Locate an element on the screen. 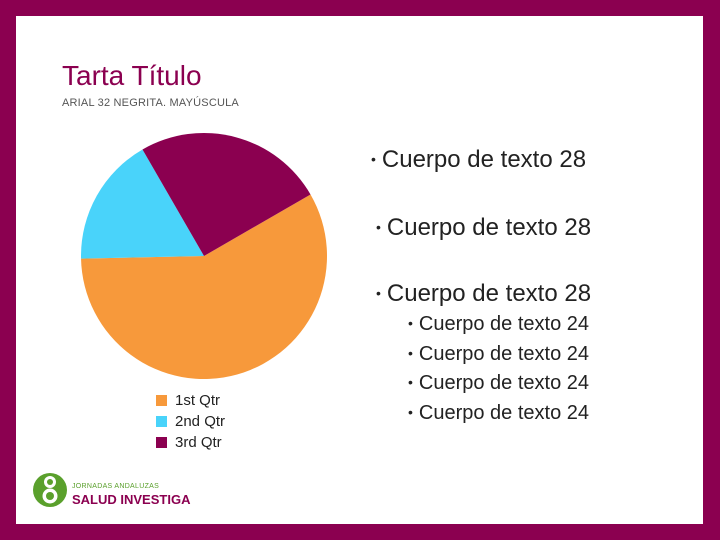 The image size is (720, 540). chart-legend: 1st Qtr 2nd Qtr 3rd Qtr is located at coordinates (190, 423).